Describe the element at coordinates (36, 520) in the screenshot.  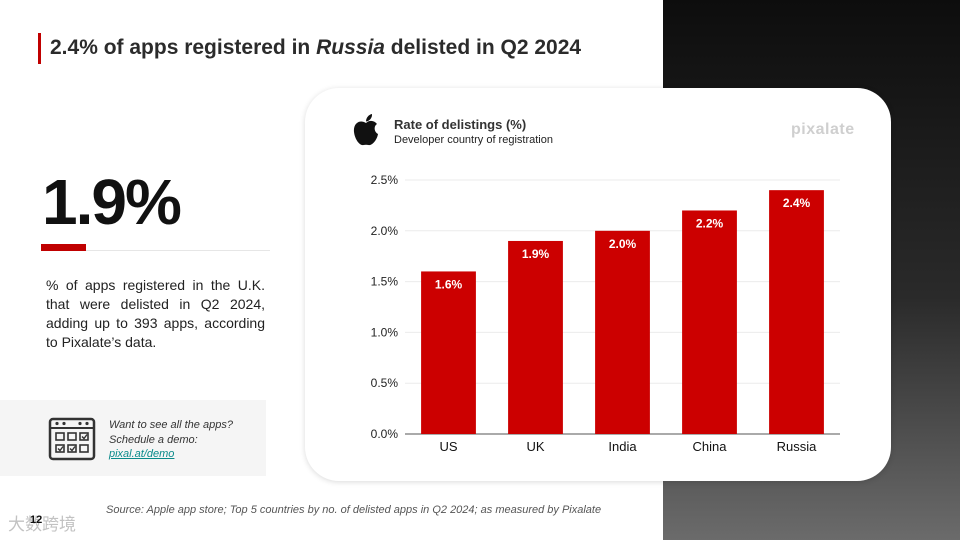
I see `page-number: 12` at that location.